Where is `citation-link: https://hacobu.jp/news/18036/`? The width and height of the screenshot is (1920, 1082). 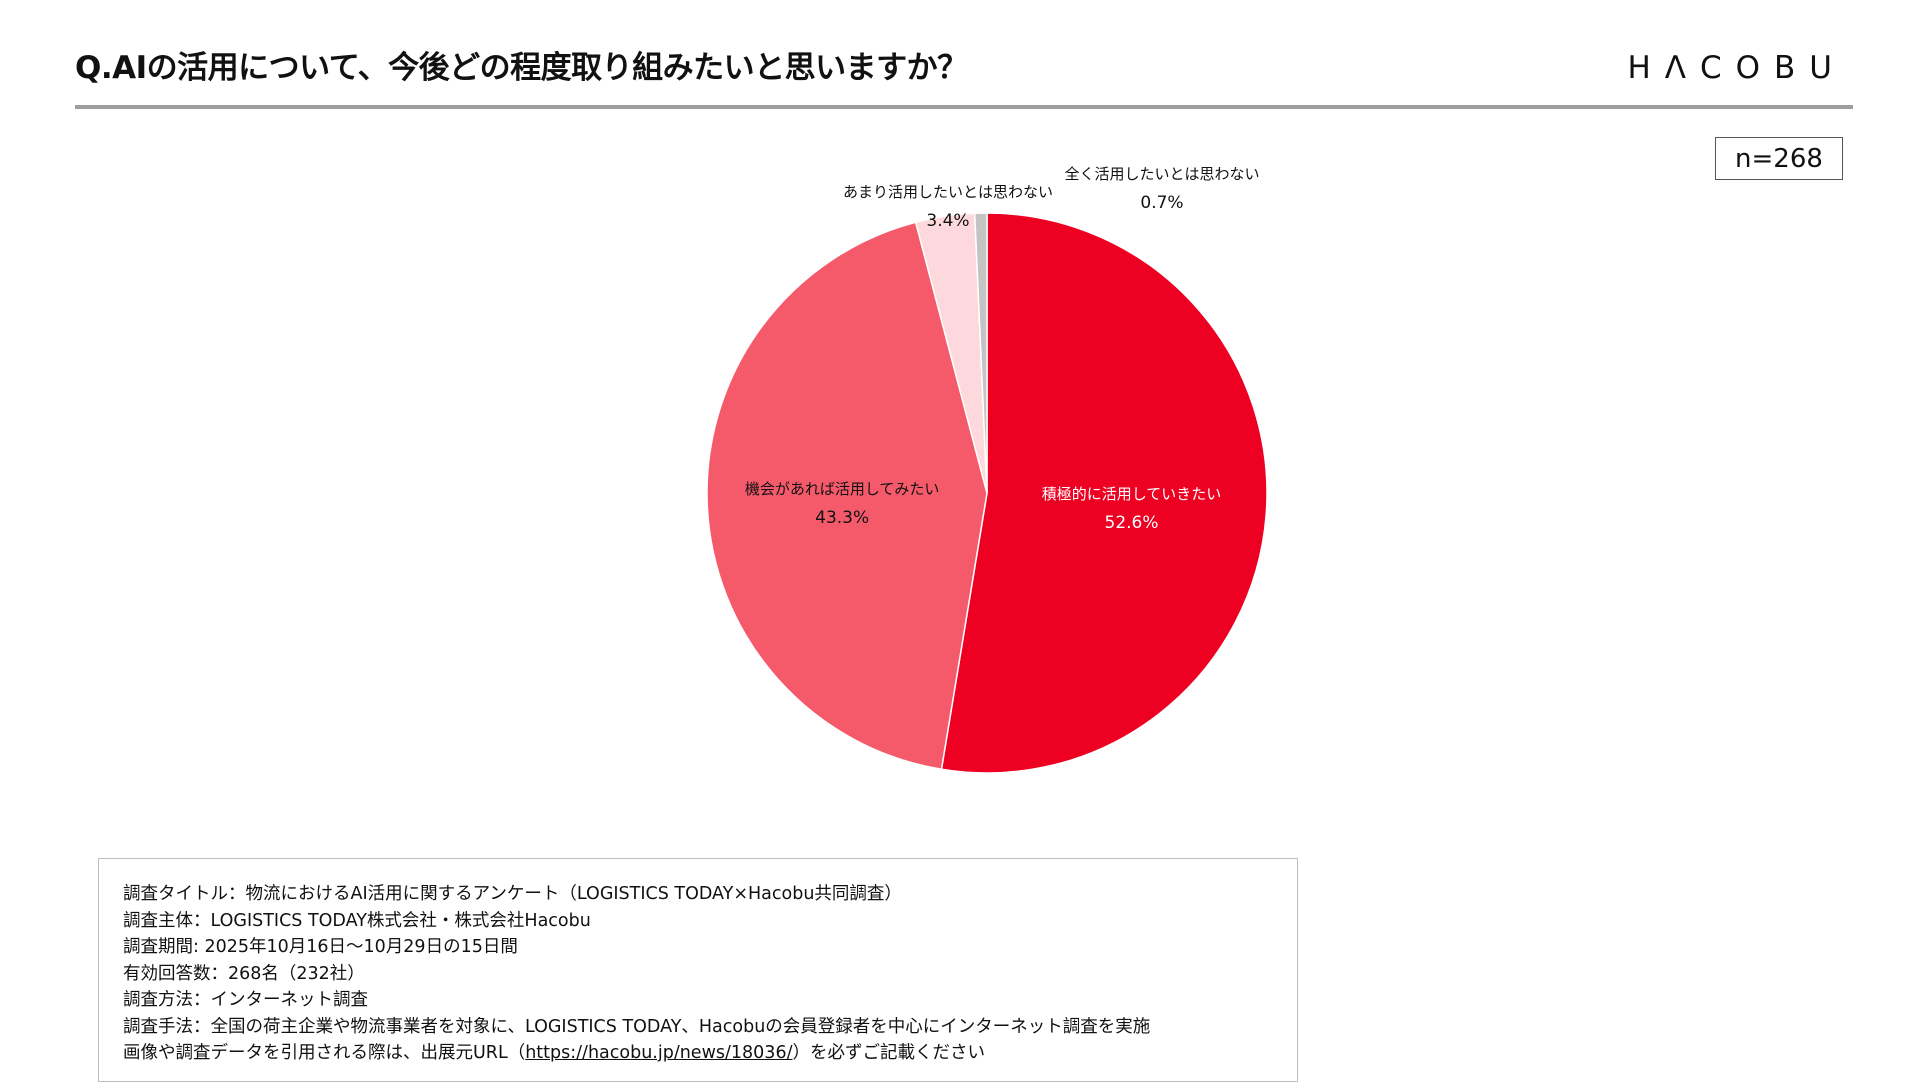 citation-link: https://hacobu.jp/news/18036/ is located at coordinates (659, 1053).